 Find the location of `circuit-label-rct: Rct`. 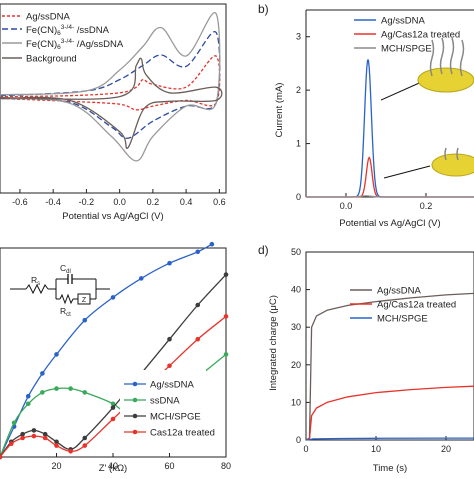

circuit-label-rct: Rct is located at coordinates (65, 312).